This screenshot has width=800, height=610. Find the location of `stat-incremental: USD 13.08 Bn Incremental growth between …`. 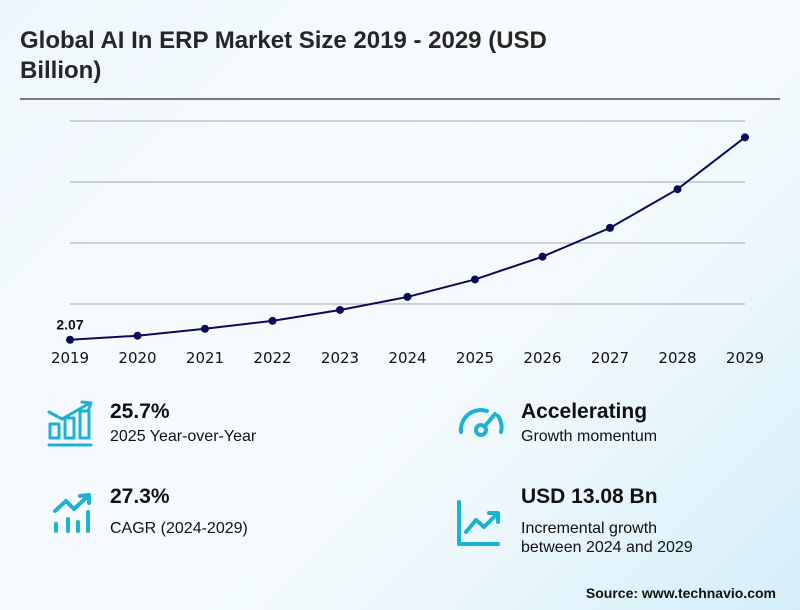

stat-incremental: USD 13.08 Bn Incremental growth between … is located at coordinates (607, 520).